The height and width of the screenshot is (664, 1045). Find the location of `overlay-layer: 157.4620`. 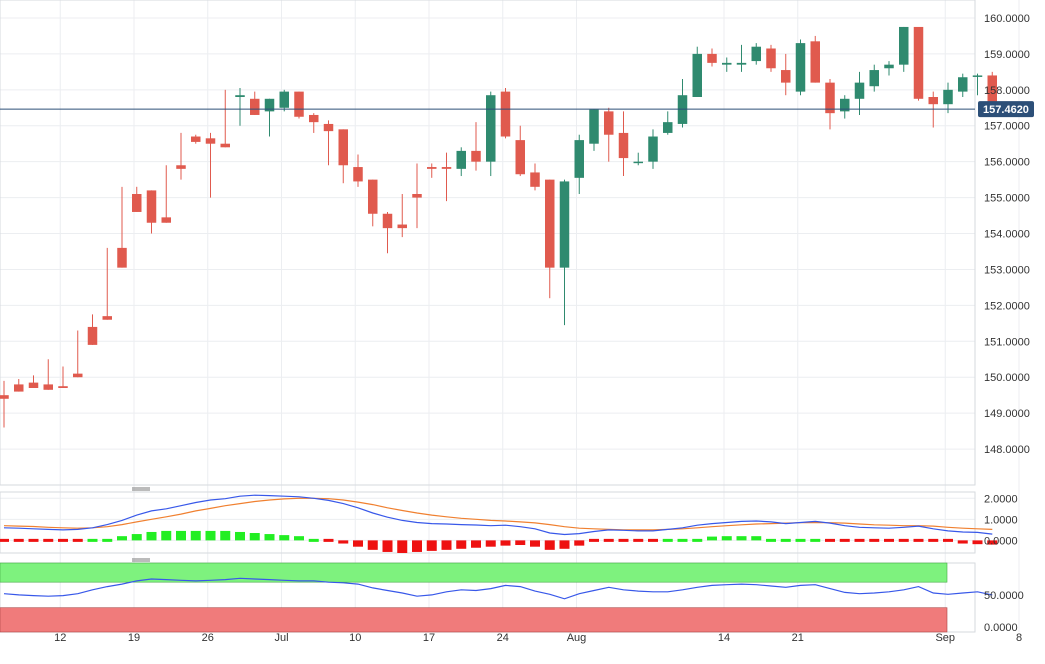

overlay-layer: 157.4620 is located at coordinates (517, 109).